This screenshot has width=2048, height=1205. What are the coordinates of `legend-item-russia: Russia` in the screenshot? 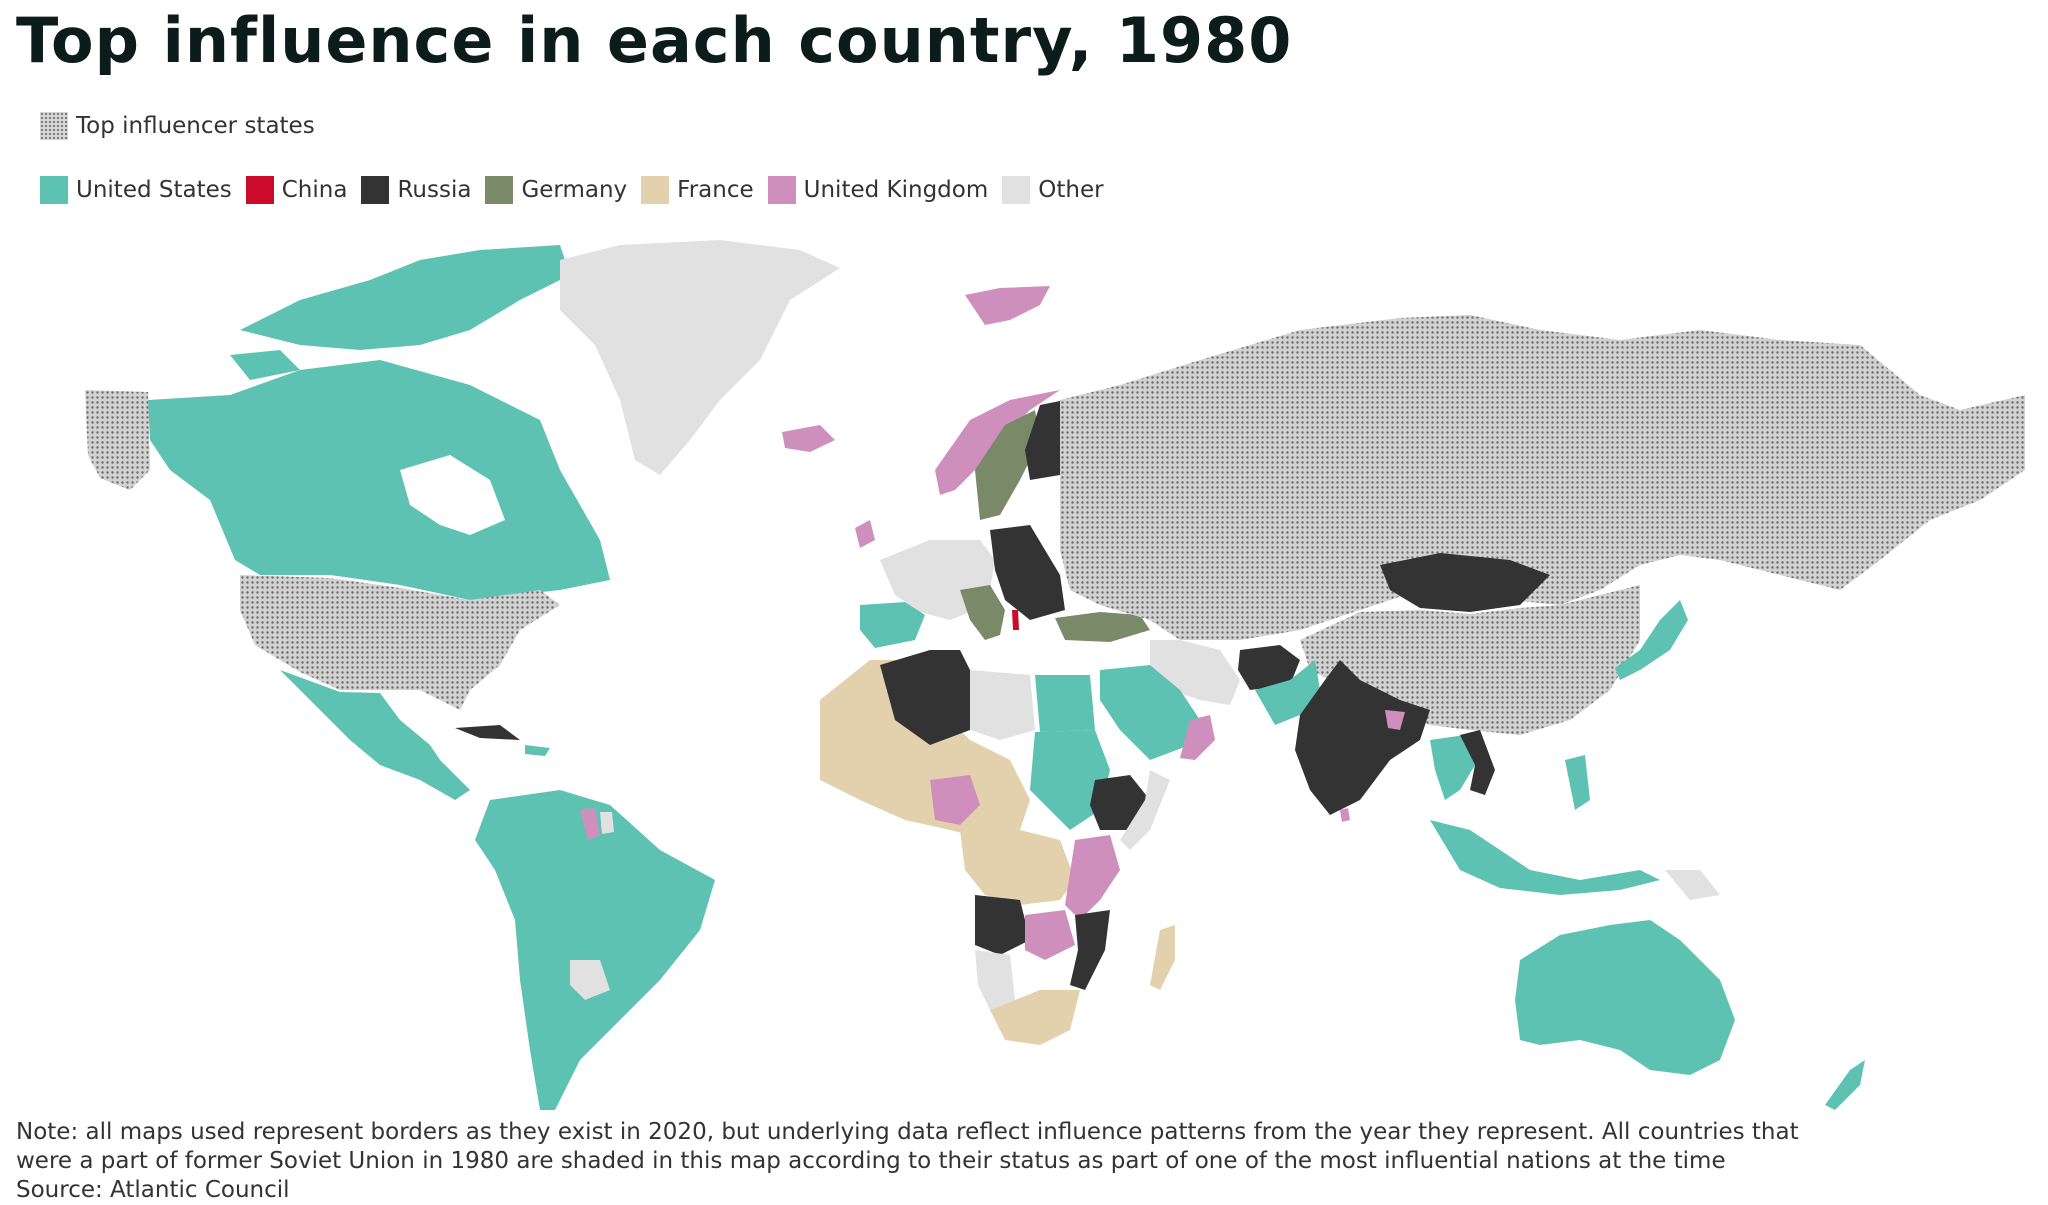 It's located at (416, 190).